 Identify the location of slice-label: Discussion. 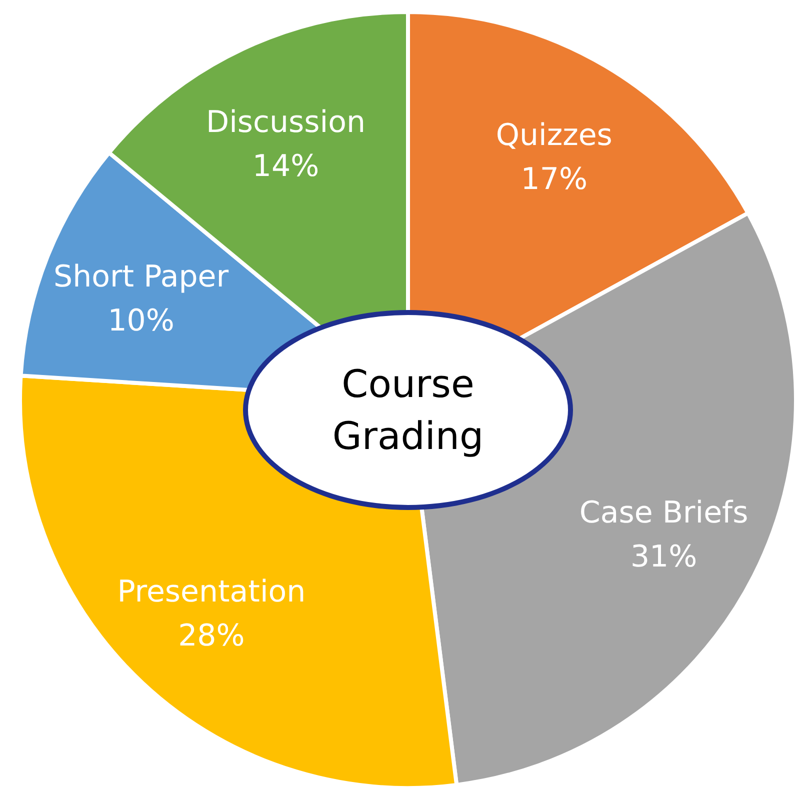
(286, 122).